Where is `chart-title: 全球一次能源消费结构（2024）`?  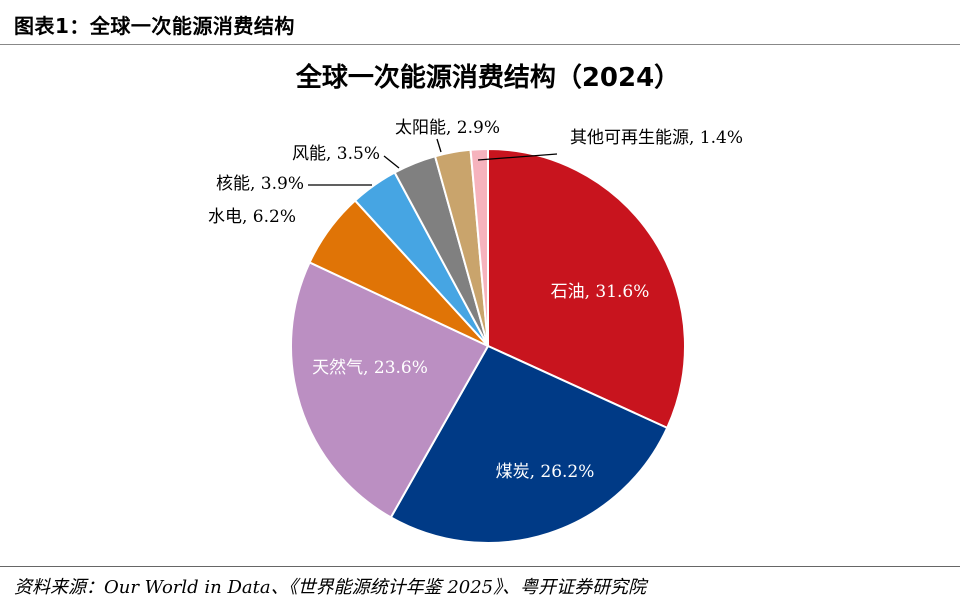
chart-title: 全球一次能源消费结构（2024） is located at coordinates (487, 77).